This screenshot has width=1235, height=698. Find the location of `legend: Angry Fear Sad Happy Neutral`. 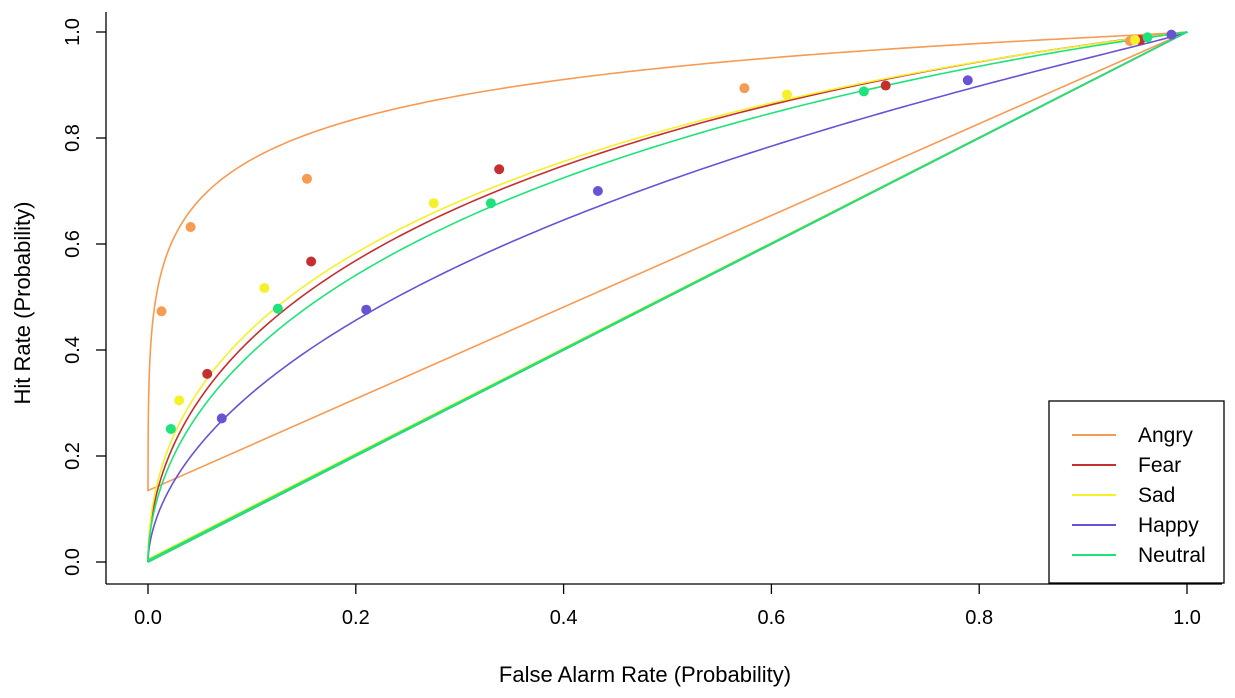

legend: Angry Fear Sad Happy Neutral is located at coordinates (1136, 492).